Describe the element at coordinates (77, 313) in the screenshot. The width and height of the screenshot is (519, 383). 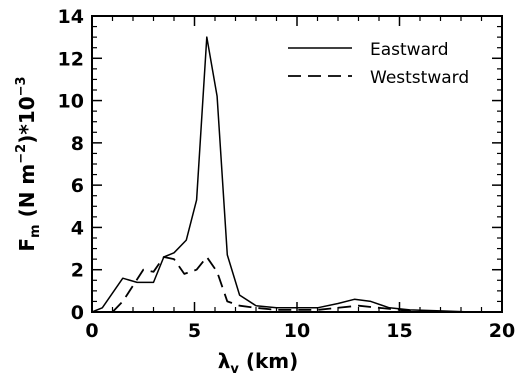
I see `y-tick-label: 0` at that location.